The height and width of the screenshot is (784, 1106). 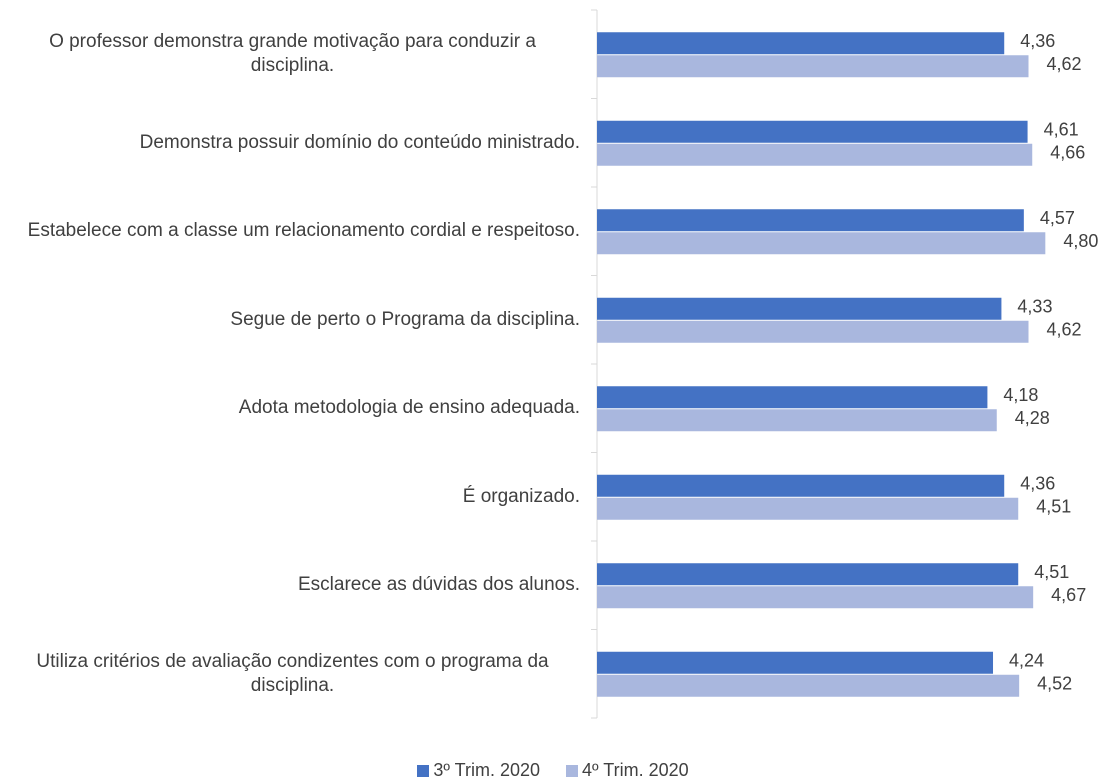 What do you see at coordinates (1061, 130) in the screenshot?
I see `data-label: 4,61` at bounding box center [1061, 130].